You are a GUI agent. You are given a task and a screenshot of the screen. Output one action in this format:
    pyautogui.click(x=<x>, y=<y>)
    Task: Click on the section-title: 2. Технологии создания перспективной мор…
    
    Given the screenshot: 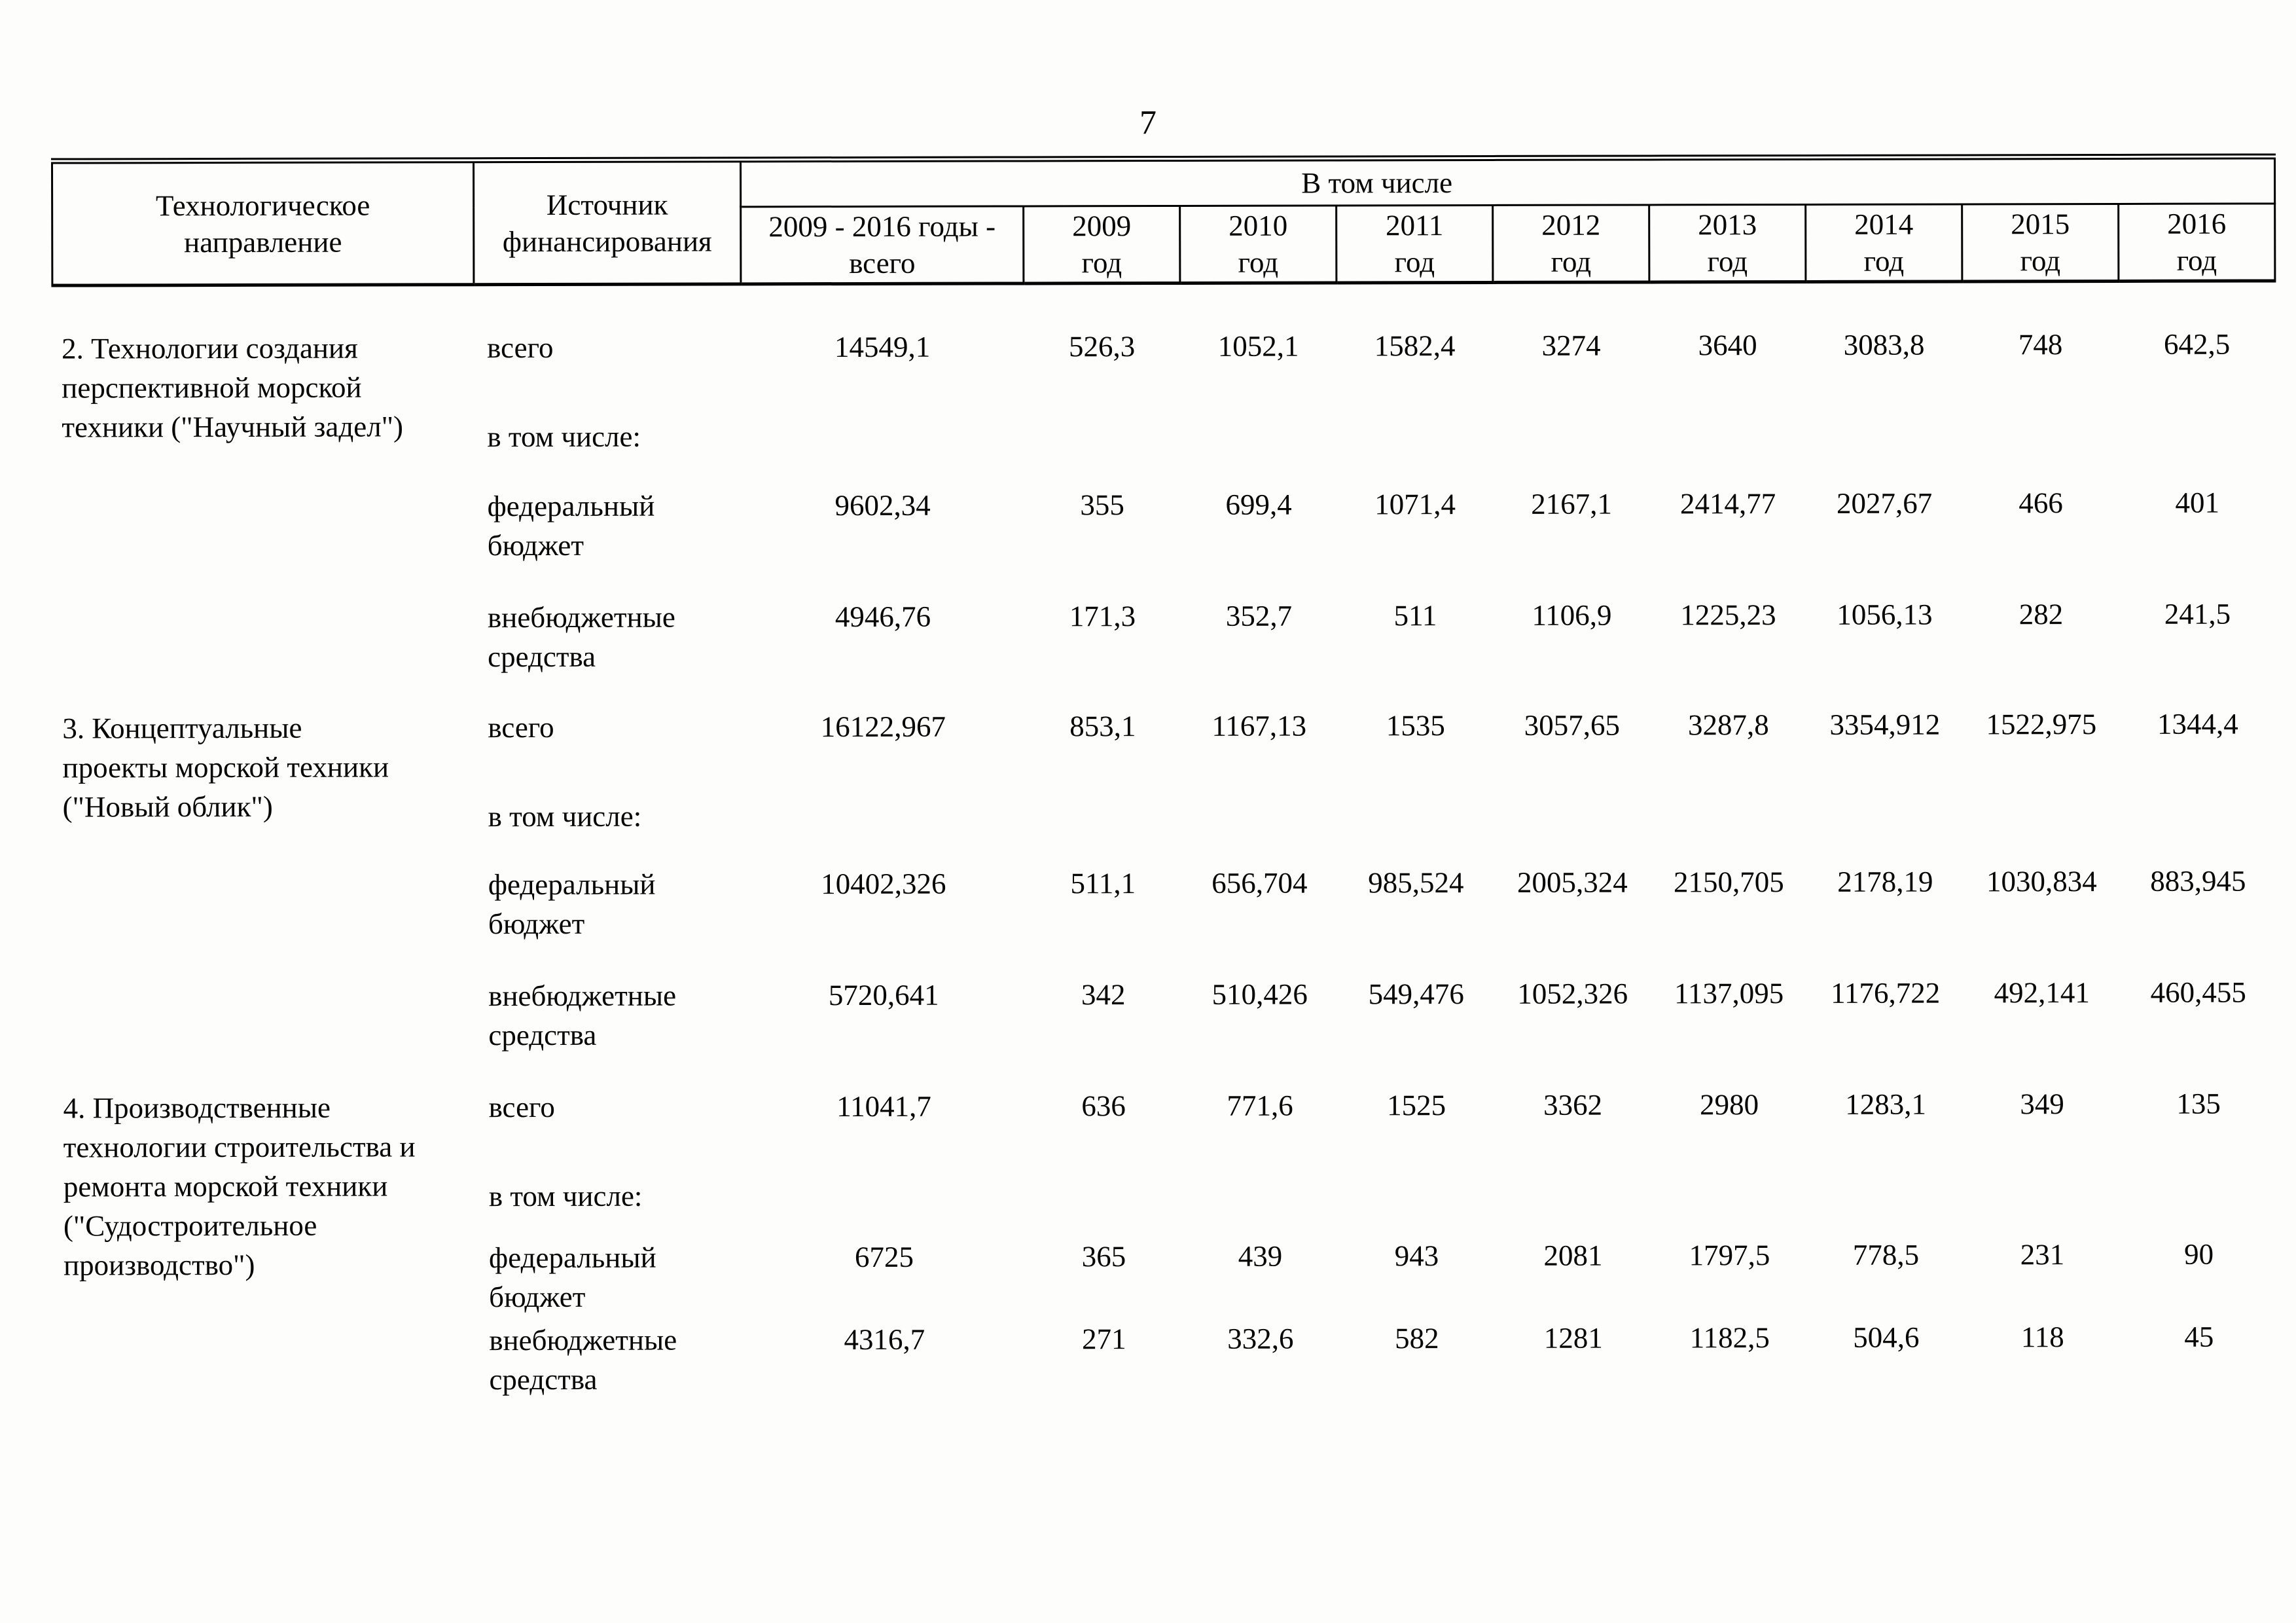 What is the action you would take?
    pyautogui.click(x=233, y=387)
    